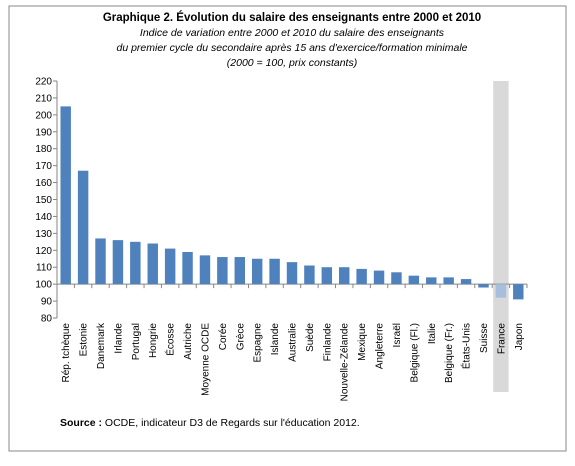 This screenshot has width=575, height=466. I want to click on highlight-band, so click(501, 236).